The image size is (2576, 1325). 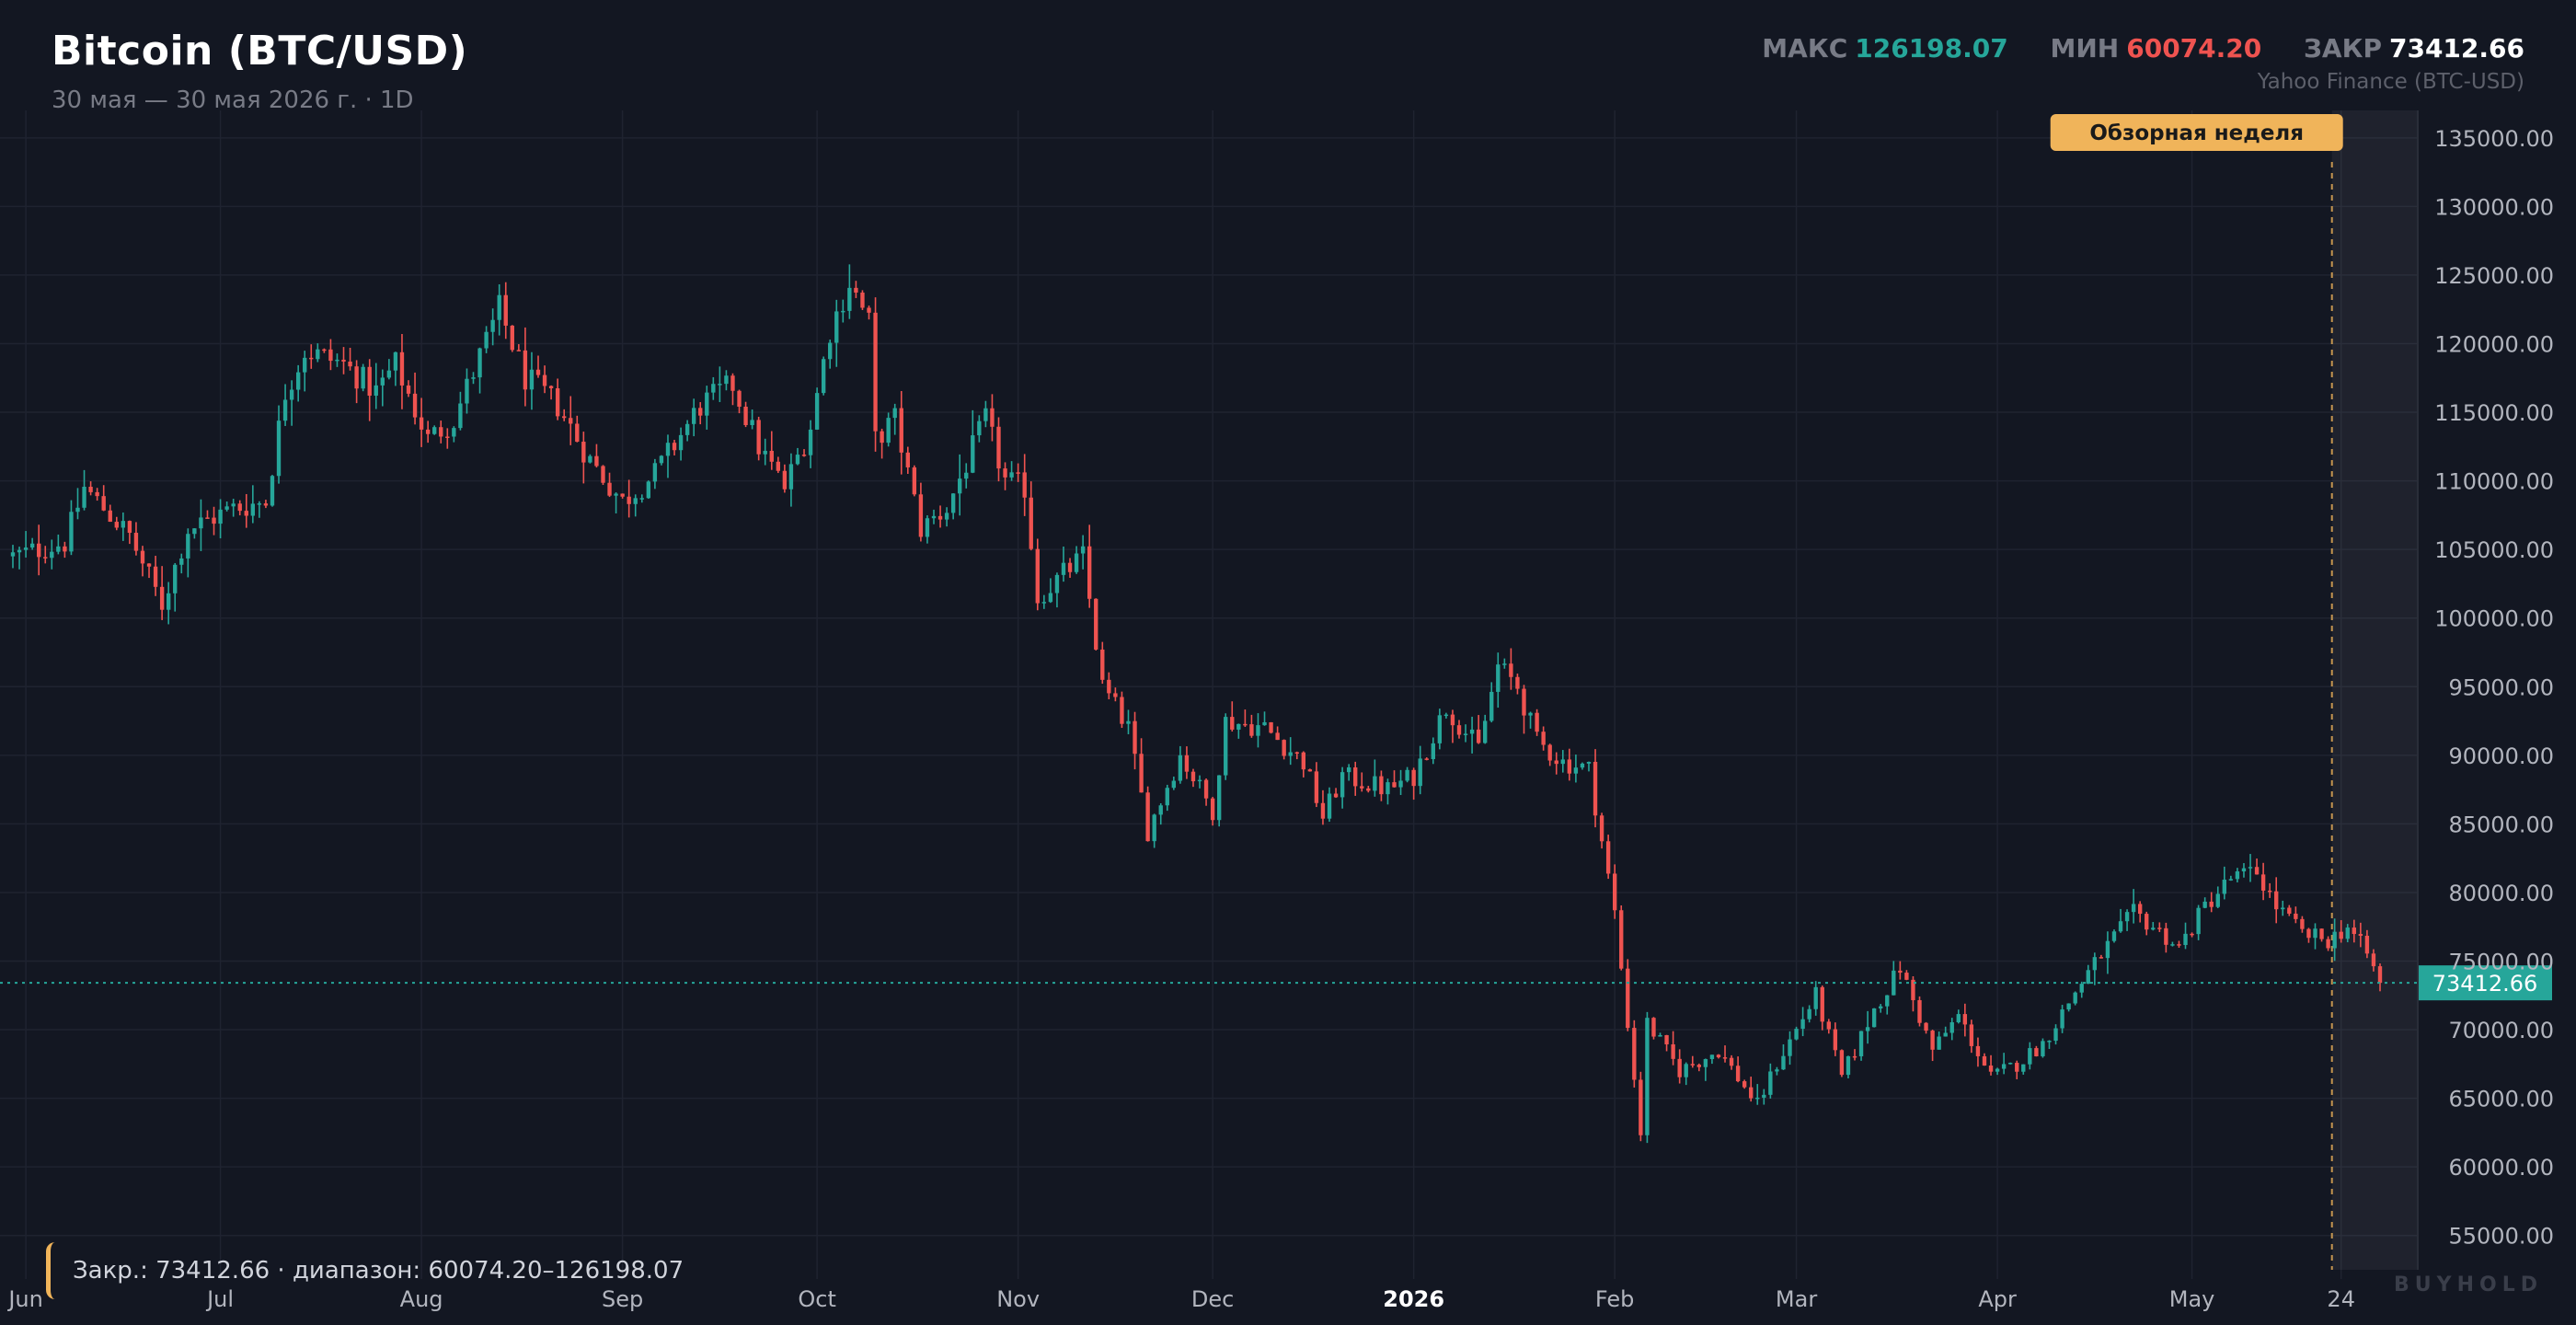 I want to click on data-source: Yahoo Finance (BTC-USD), so click(x=2390, y=82).